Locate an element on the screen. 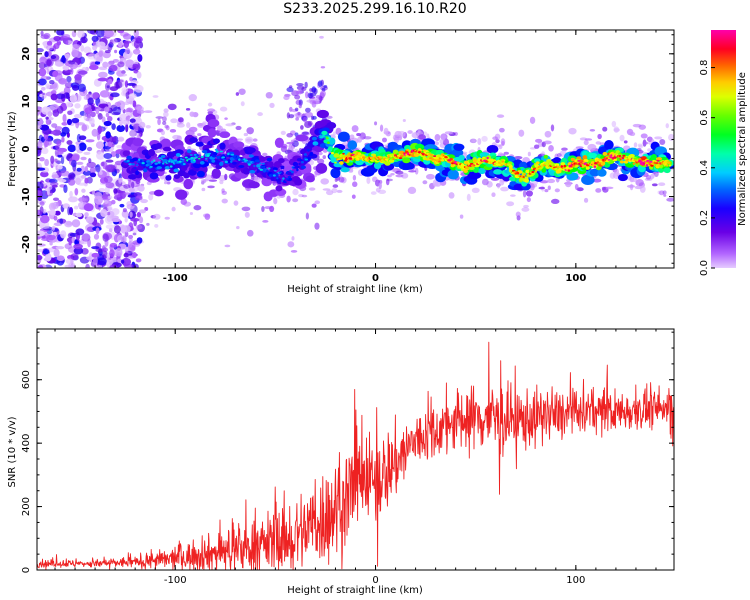 The width and height of the screenshot is (750, 600). colorbar-label: Normalized spectral amplitude is located at coordinates (742, 149).